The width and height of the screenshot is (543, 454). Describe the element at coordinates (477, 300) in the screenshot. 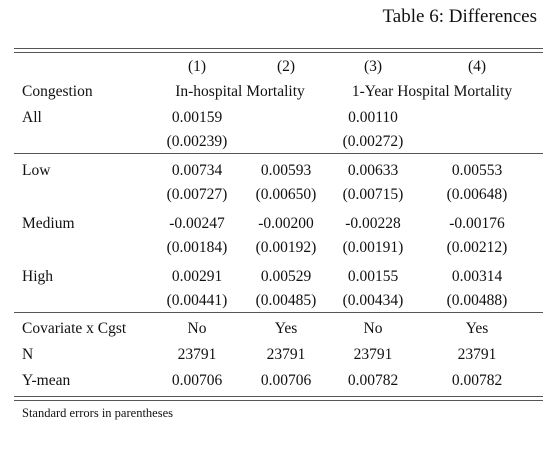

I see `se-high-4: (0.00488)` at that location.